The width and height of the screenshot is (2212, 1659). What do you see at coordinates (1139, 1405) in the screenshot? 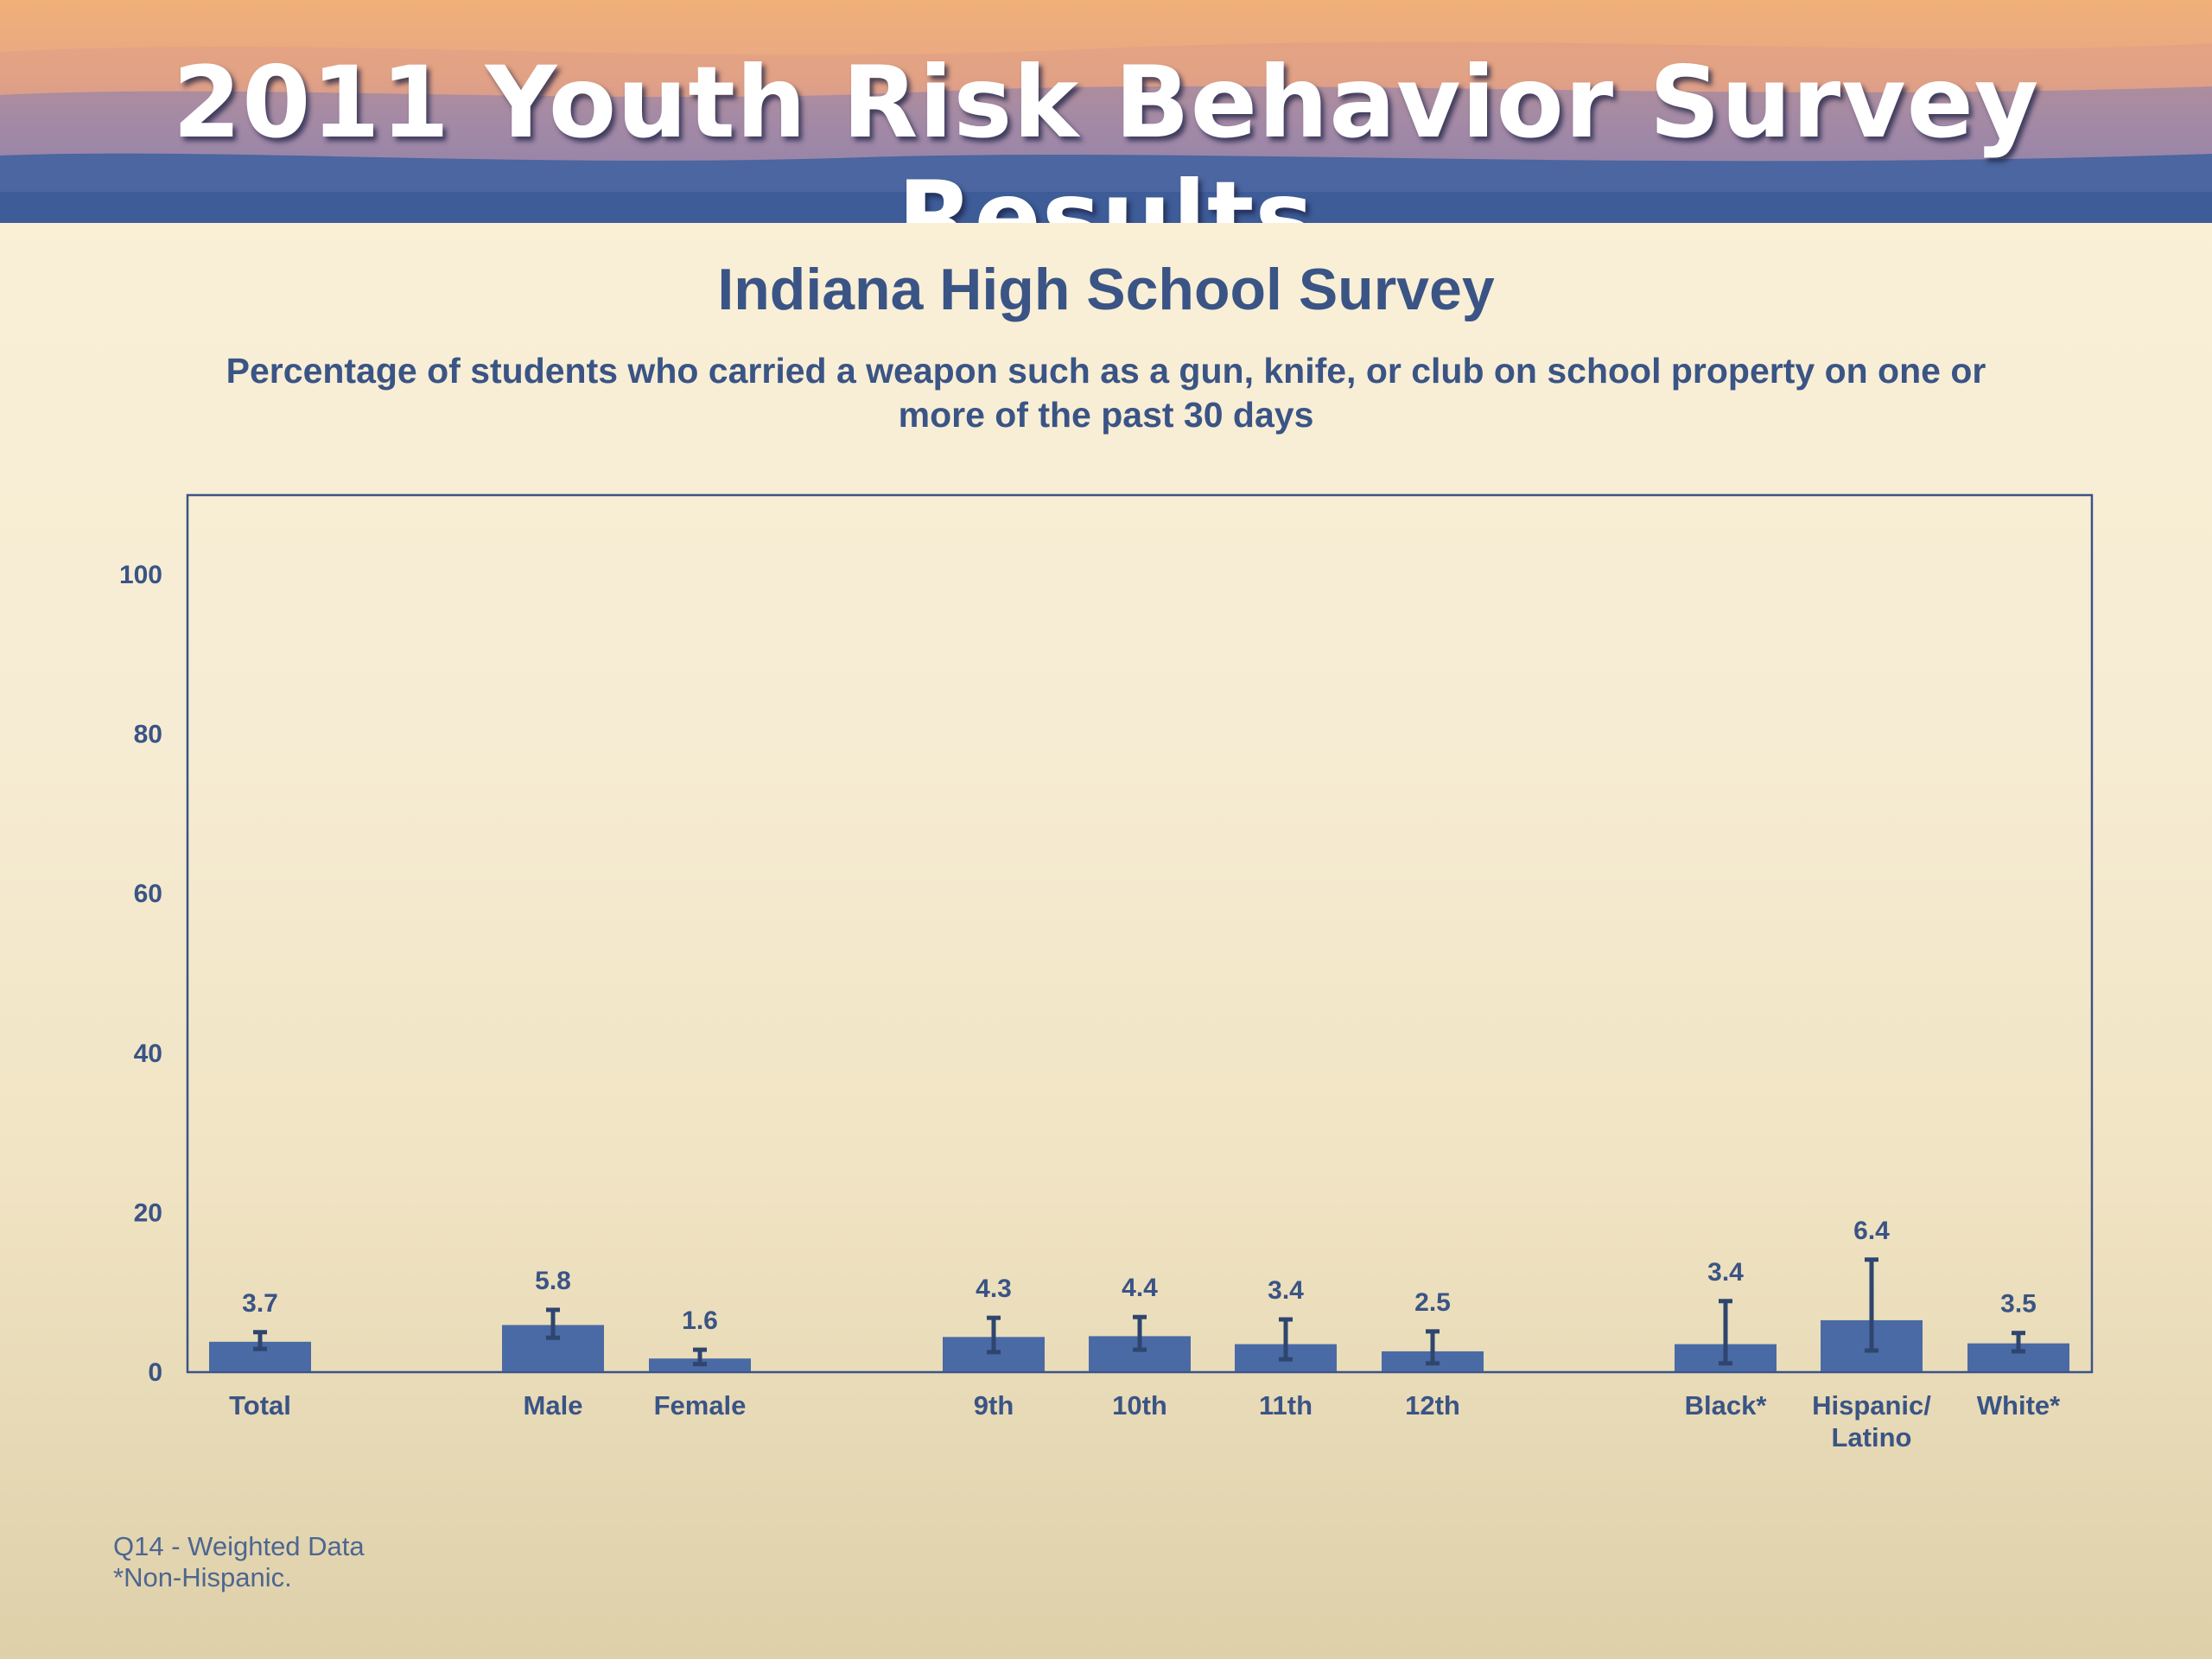
I see `category-label-10th: 10th` at bounding box center [1139, 1405].